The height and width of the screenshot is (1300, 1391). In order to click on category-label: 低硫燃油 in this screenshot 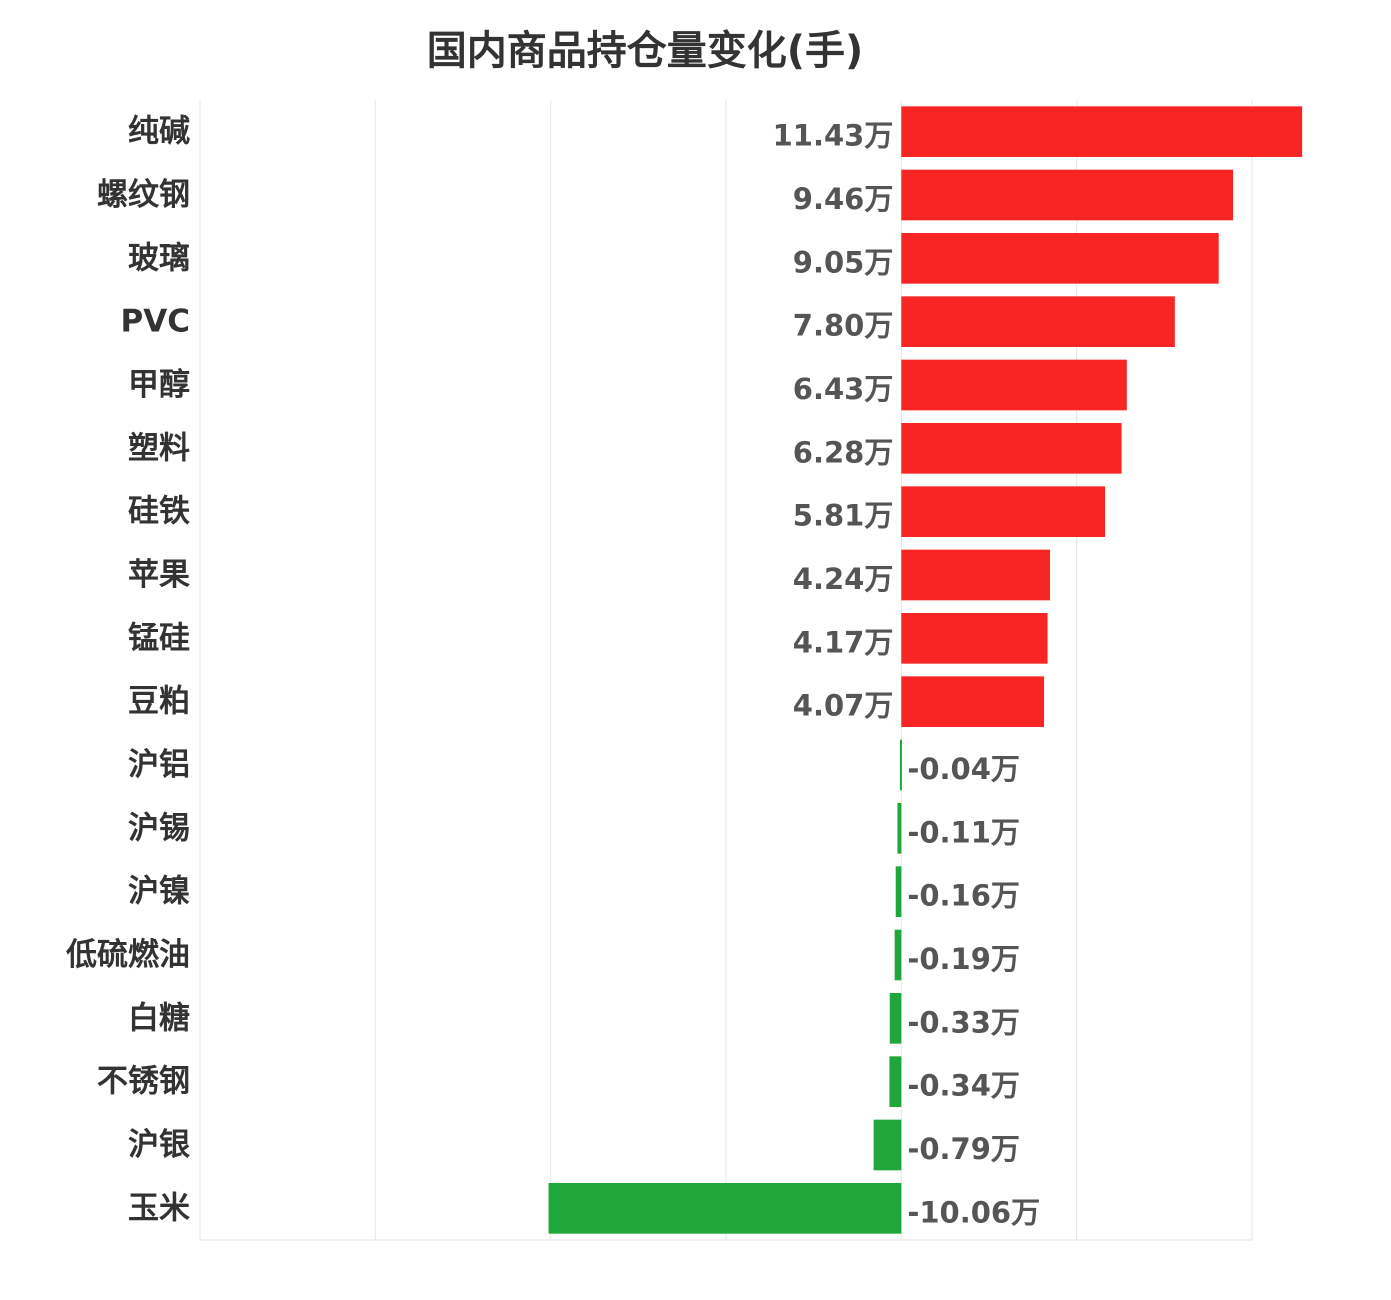, I will do `click(127, 955)`.